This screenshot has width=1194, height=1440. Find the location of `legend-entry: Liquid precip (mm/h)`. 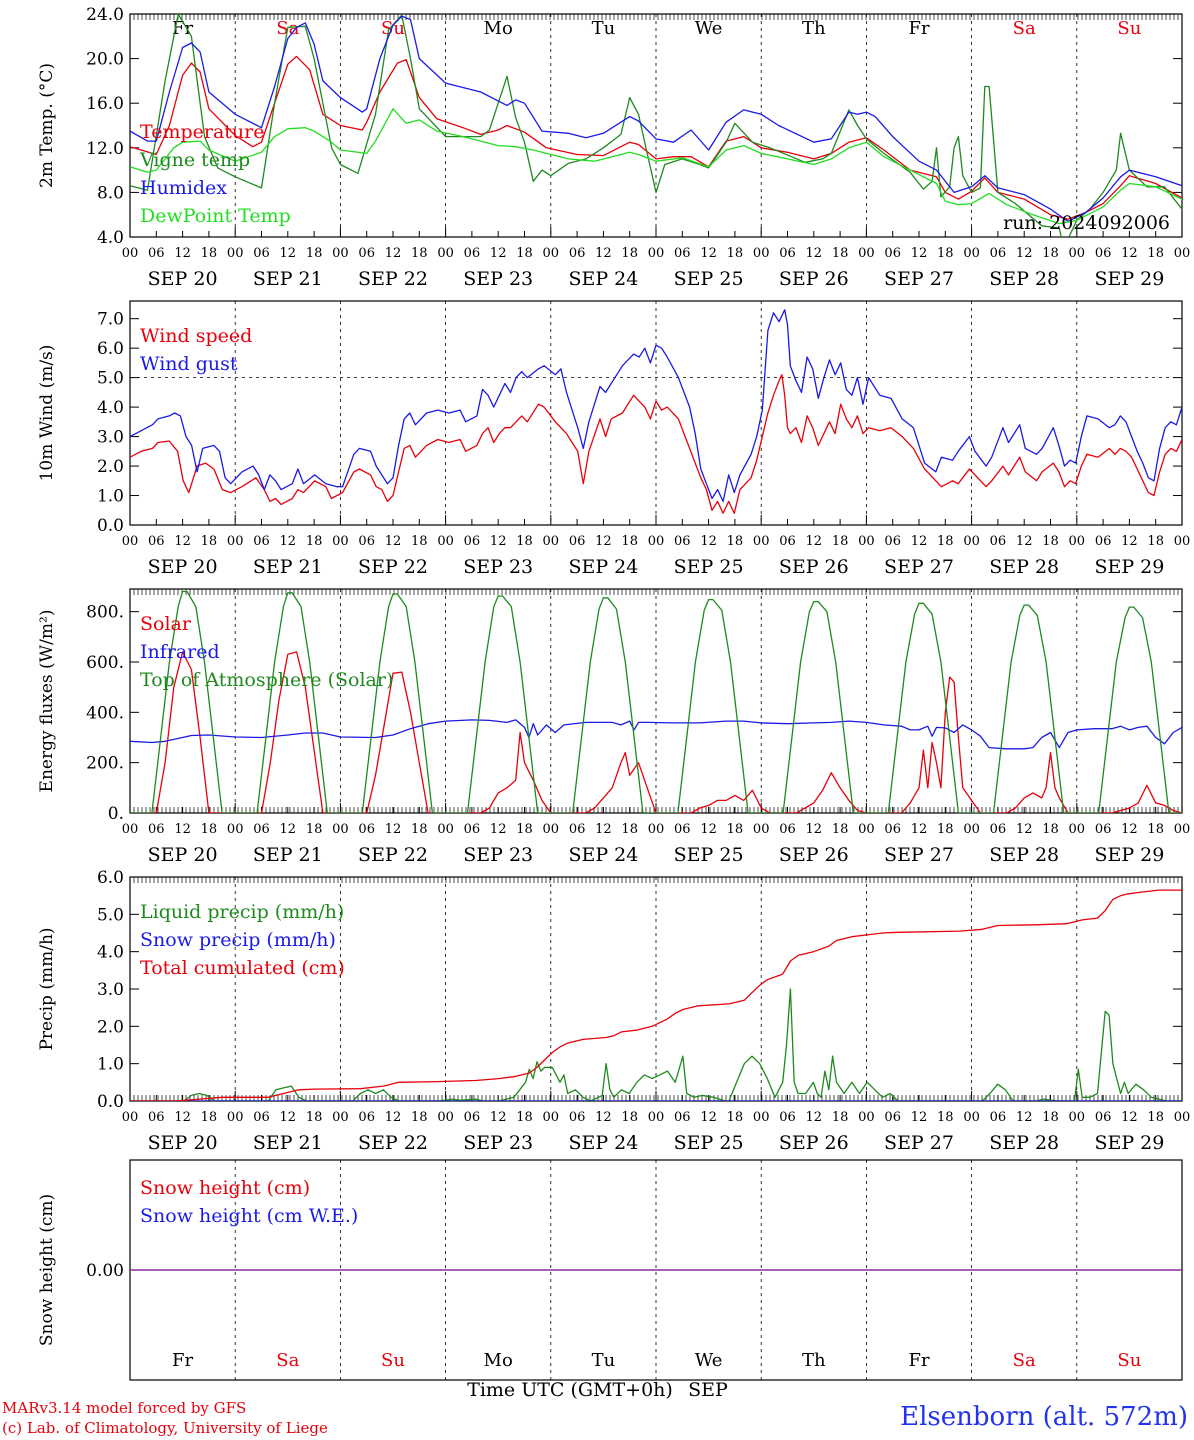

legend-entry: Liquid precip (mm/h) is located at coordinates (242, 912).